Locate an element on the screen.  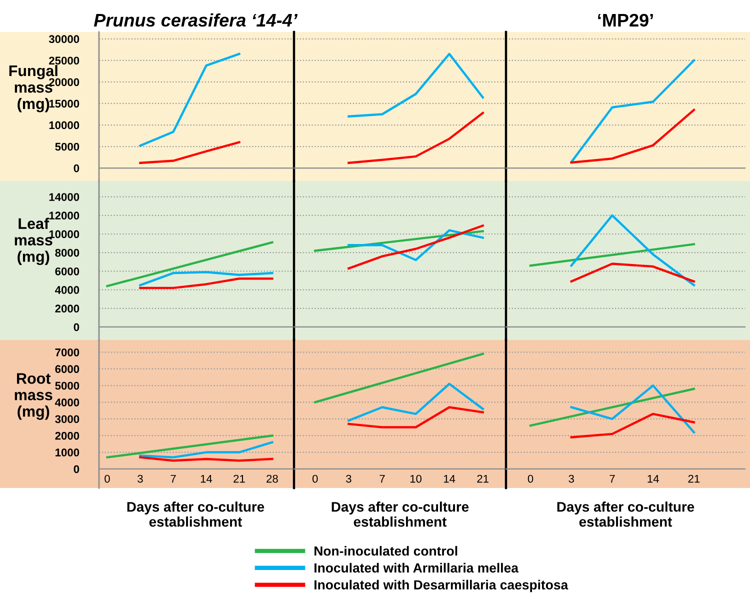
x-tick-label: 10 is located at coordinates (416, 478).